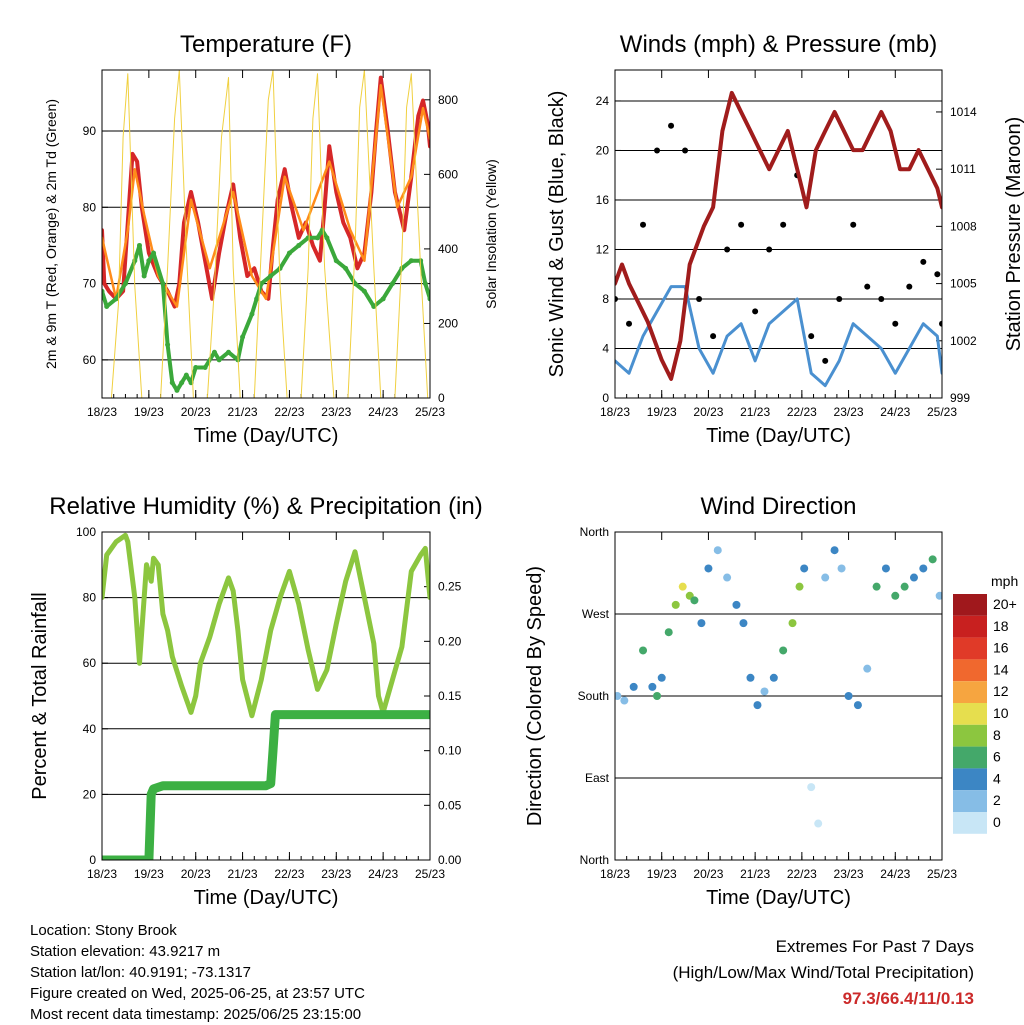 This screenshot has width=1024, height=1025. I want to click on legend-label: 16, so click(1001, 648).